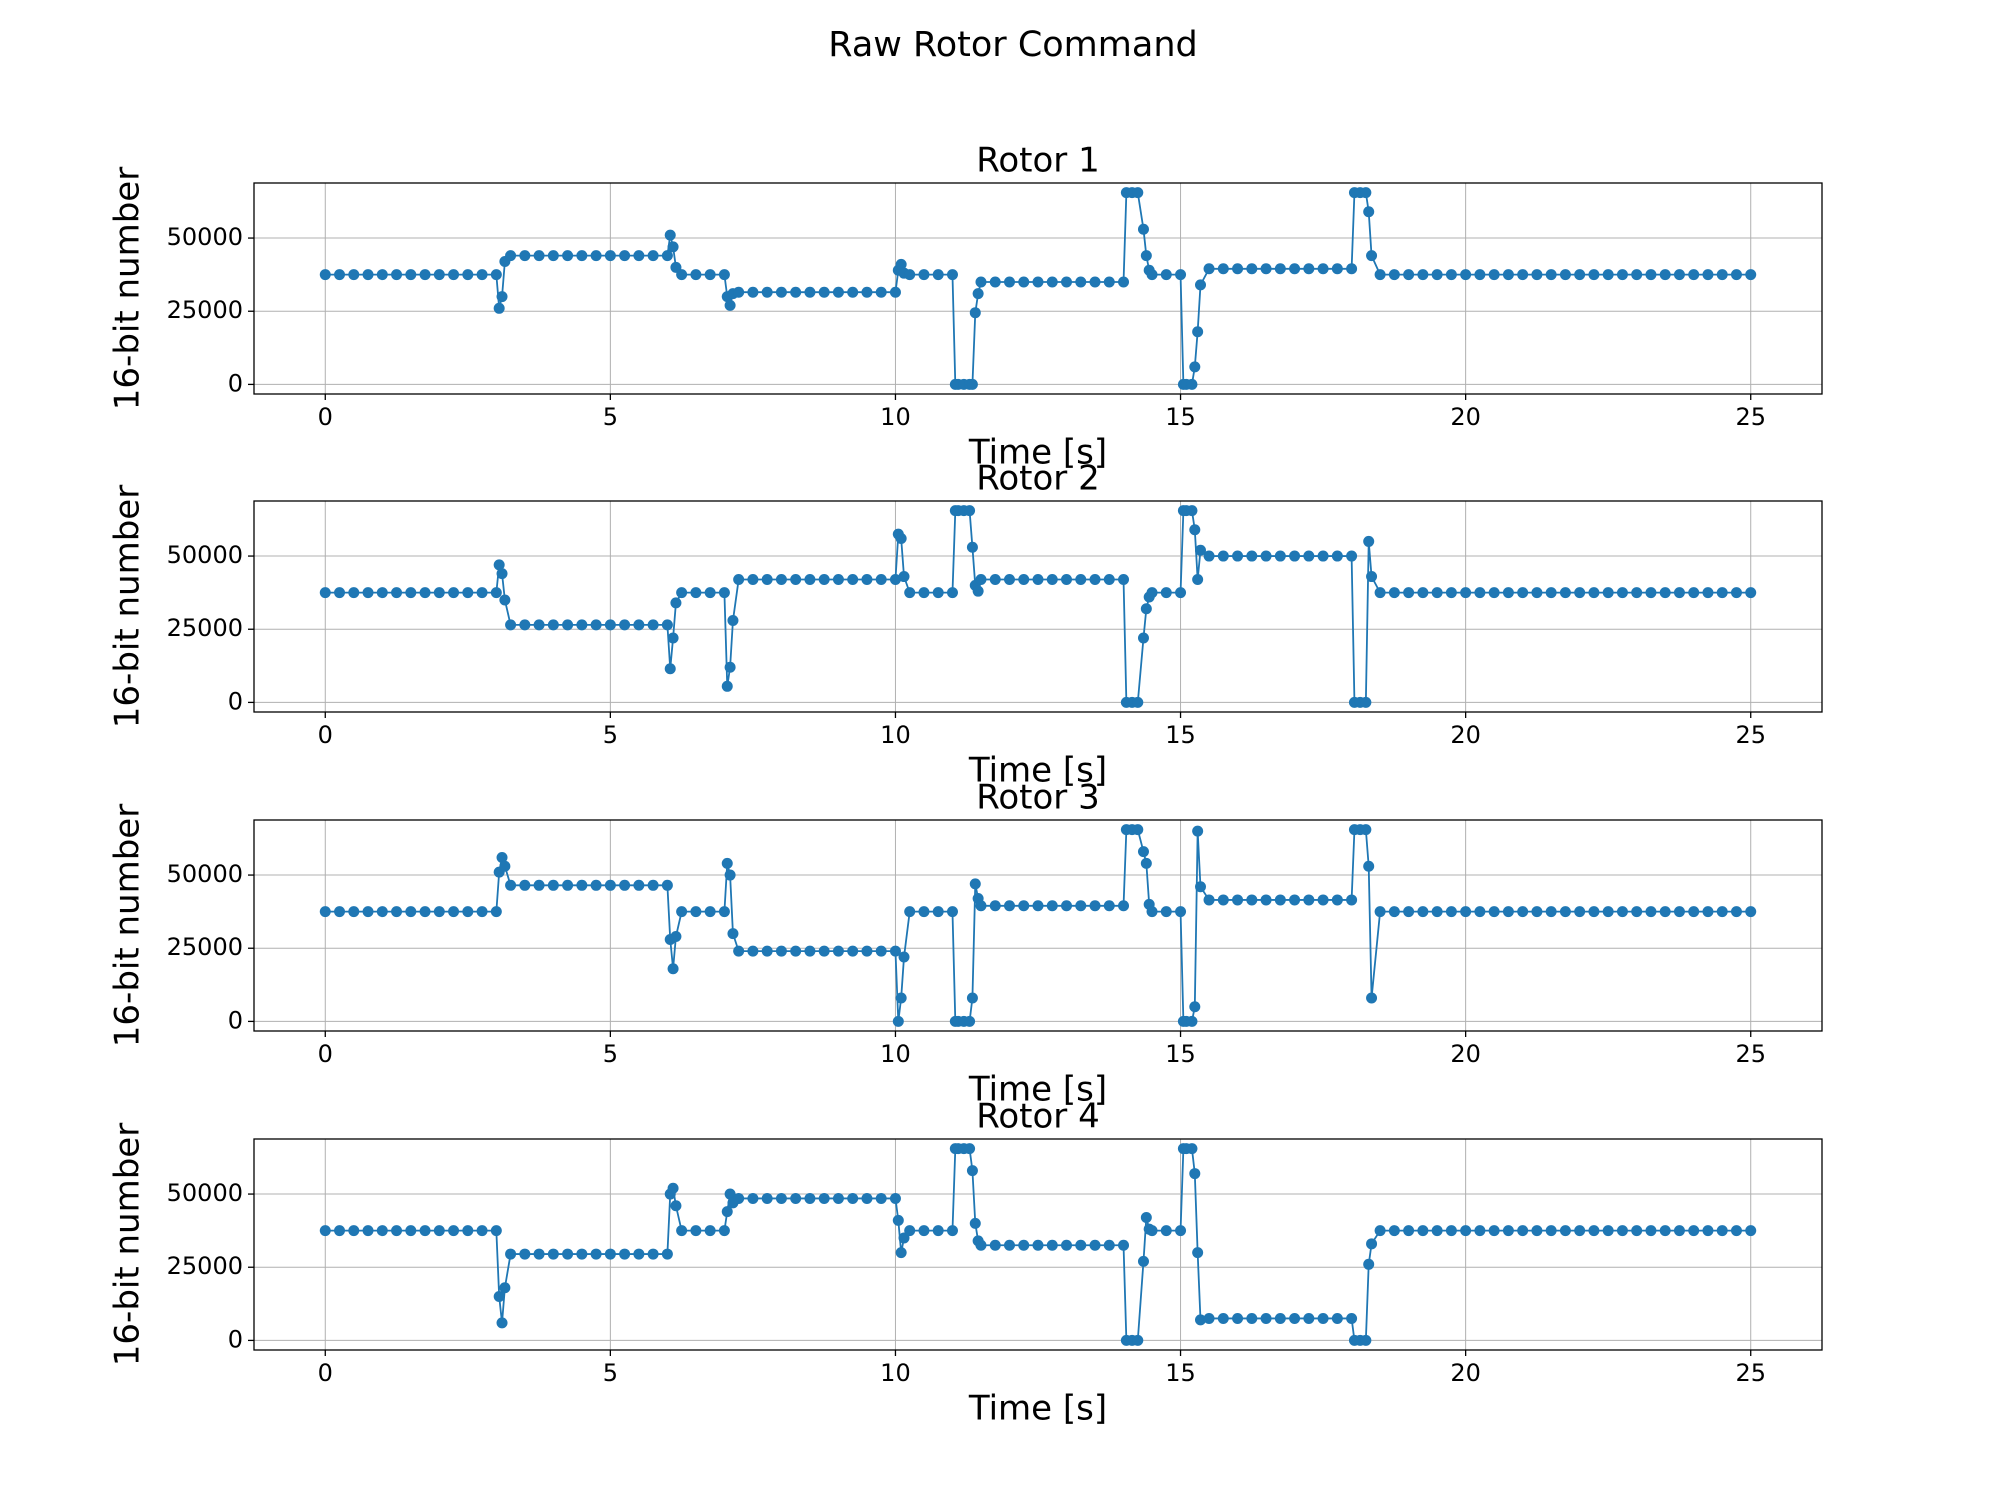 This screenshot has height=1504, width=2000. What do you see at coordinates (1037, 453) in the screenshot?
I see `x-axis-label: Time [s]` at bounding box center [1037, 453].